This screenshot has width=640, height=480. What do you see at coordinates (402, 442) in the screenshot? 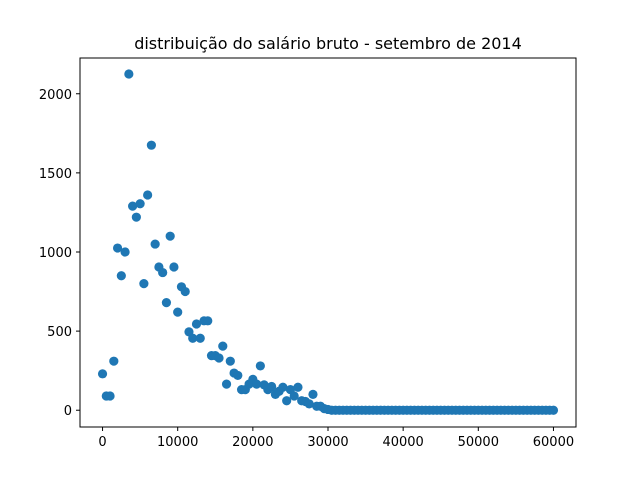
I see `x-tick-label: 40000` at bounding box center [402, 442].